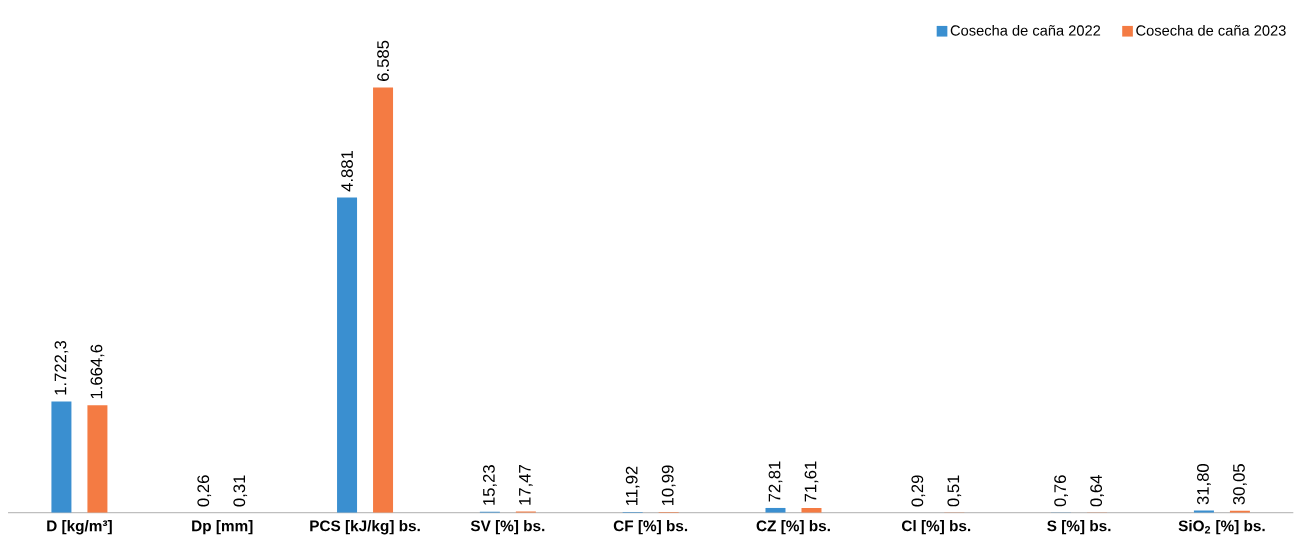  Describe the element at coordinates (383, 60) in the screenshot. I see `data-label: 6.585` at that location.